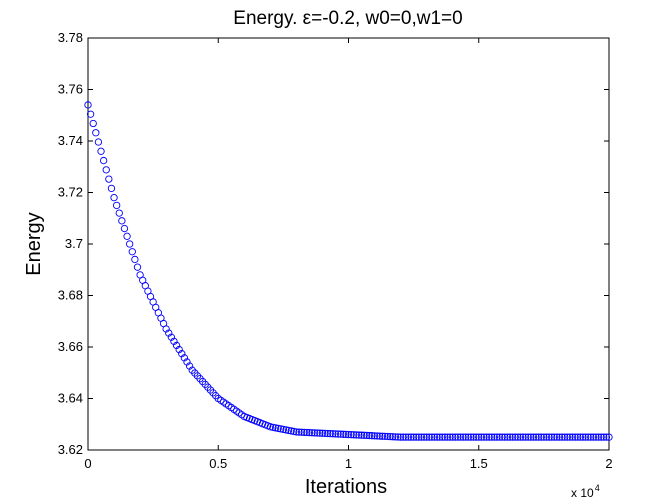  Describe the element at coordinates (597, 488) in the screenshot. I see `x-multiplier-exponent: 4` at that location.